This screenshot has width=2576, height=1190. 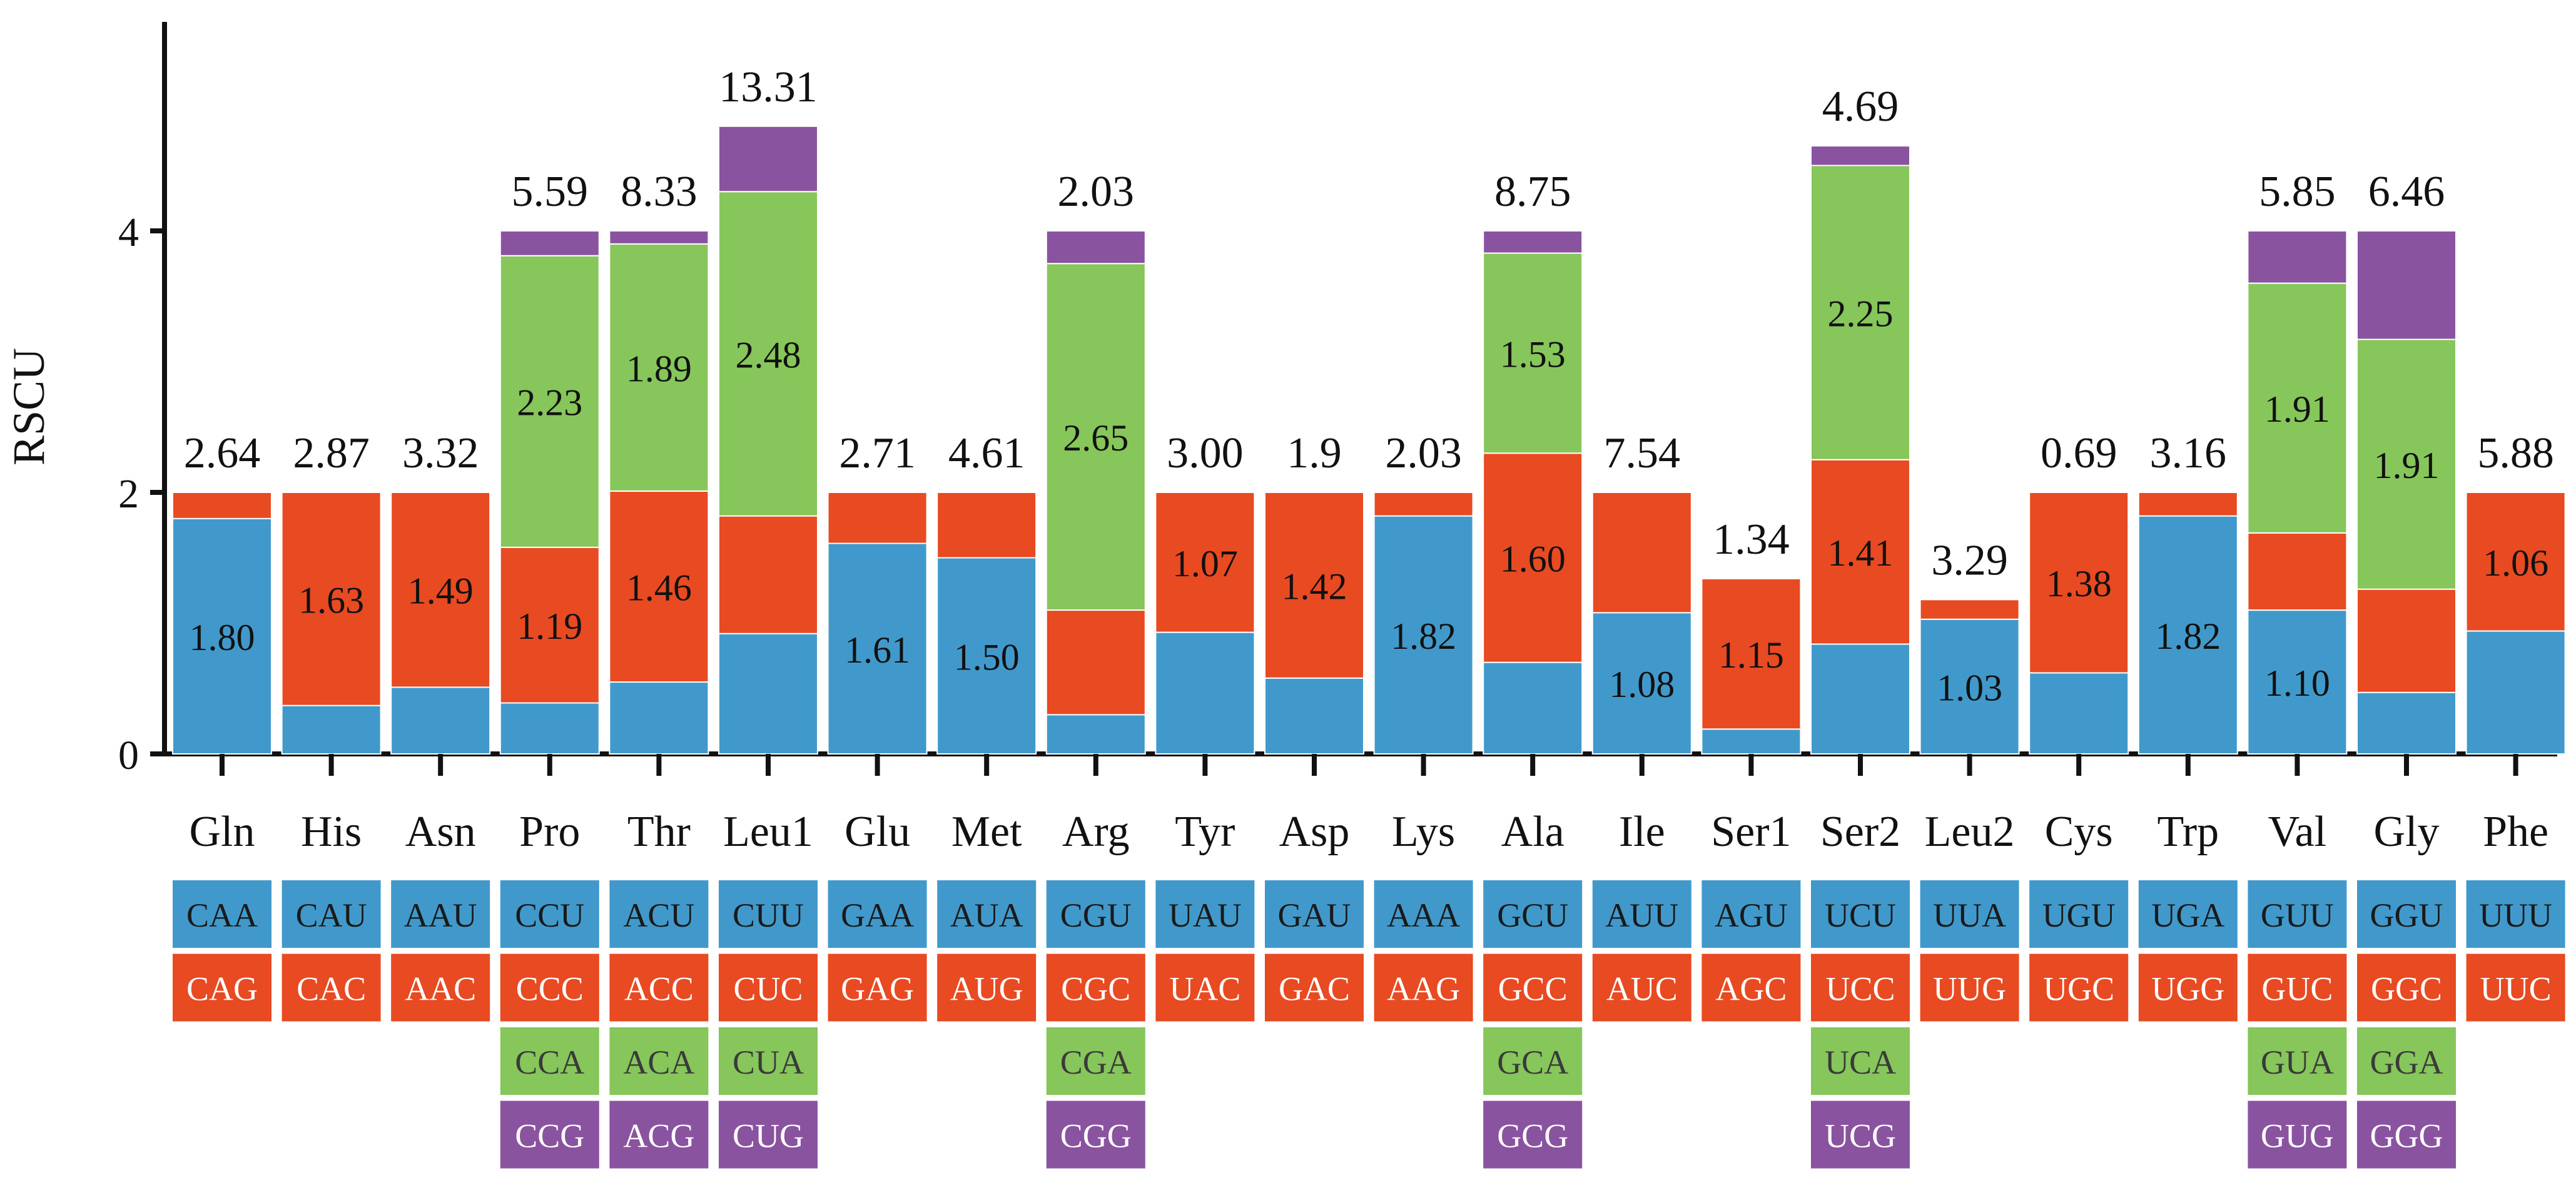 What do you see at coordinates (768, 989) in the screenshot?
I see `codon-label: CUC` at bounding box center [768, 989].